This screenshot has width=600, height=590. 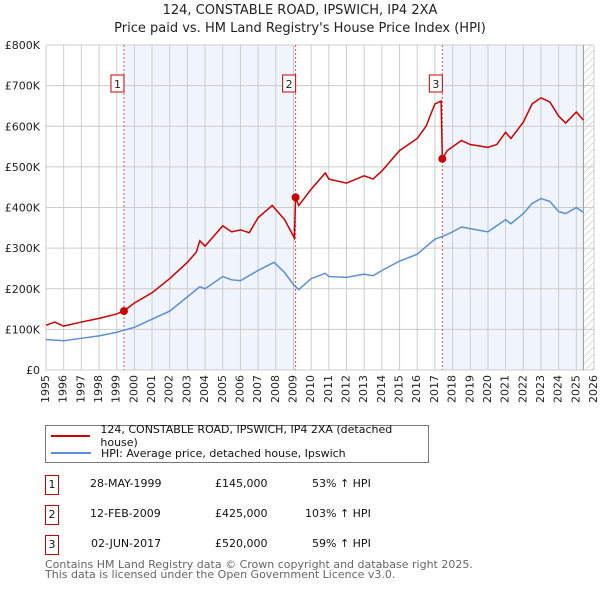 I want to click on x-tick-label: 2001, so click(x=151, y=389).